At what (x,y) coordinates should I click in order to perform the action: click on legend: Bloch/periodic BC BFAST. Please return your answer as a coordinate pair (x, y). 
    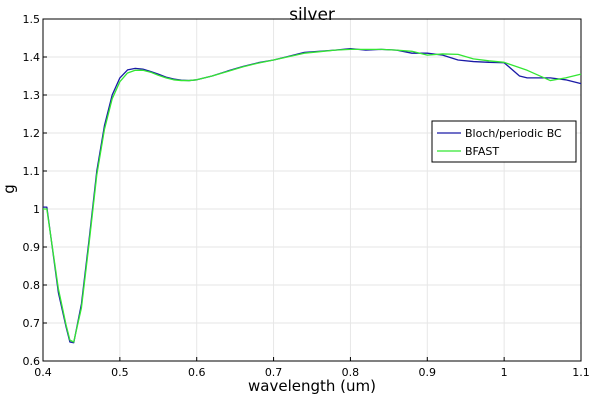
    Looking at the image, I should click on (504, 141).